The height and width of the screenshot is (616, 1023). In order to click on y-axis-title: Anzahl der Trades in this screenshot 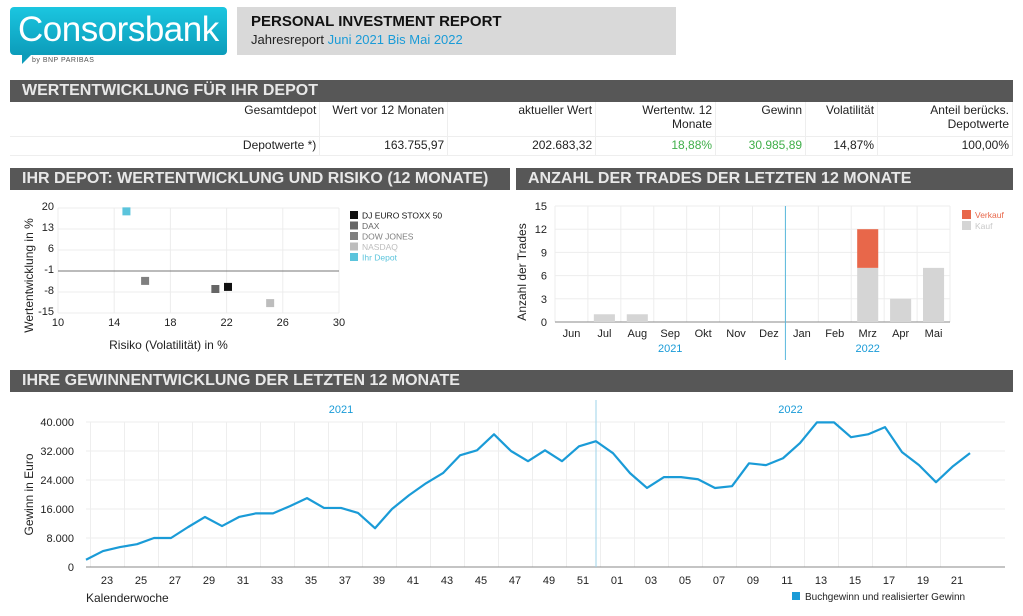, I will do `click(522, 271)`.